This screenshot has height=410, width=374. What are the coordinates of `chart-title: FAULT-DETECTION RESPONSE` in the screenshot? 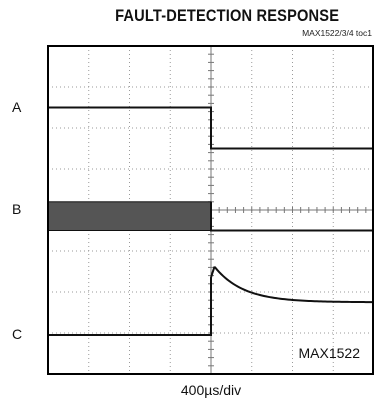 It's located at (227, 15).